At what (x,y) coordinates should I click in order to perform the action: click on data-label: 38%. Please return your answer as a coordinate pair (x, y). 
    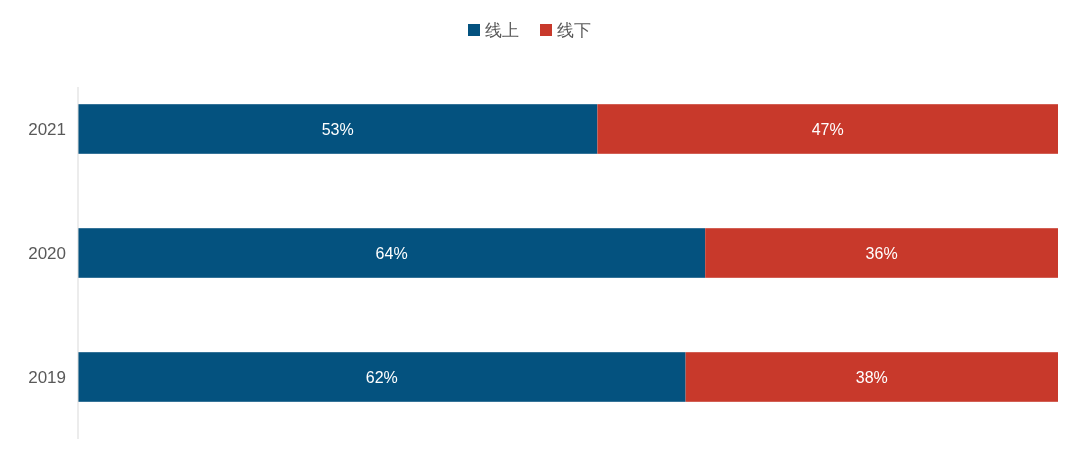
    Looking at the image, I should click on (871, 377).